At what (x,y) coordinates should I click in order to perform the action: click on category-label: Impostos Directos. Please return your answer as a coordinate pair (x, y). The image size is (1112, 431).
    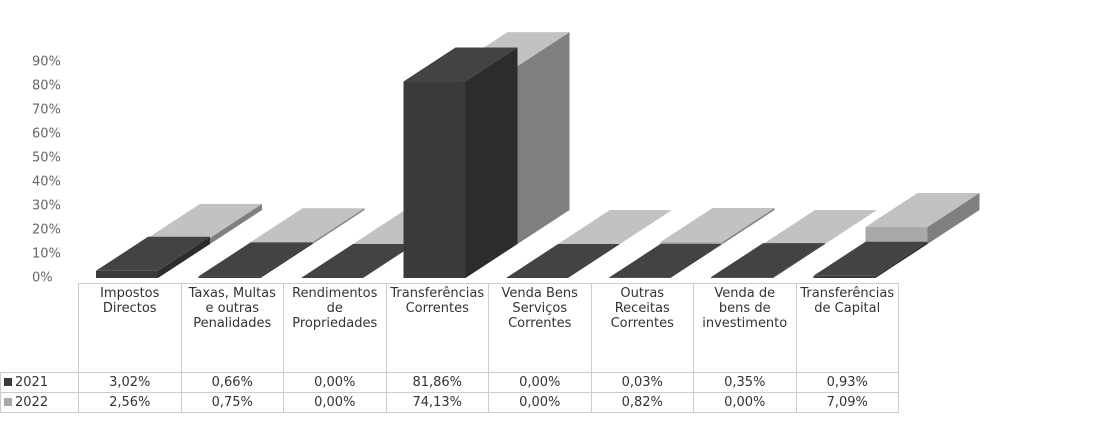
    Looking at the image, I should click on (130, 328).